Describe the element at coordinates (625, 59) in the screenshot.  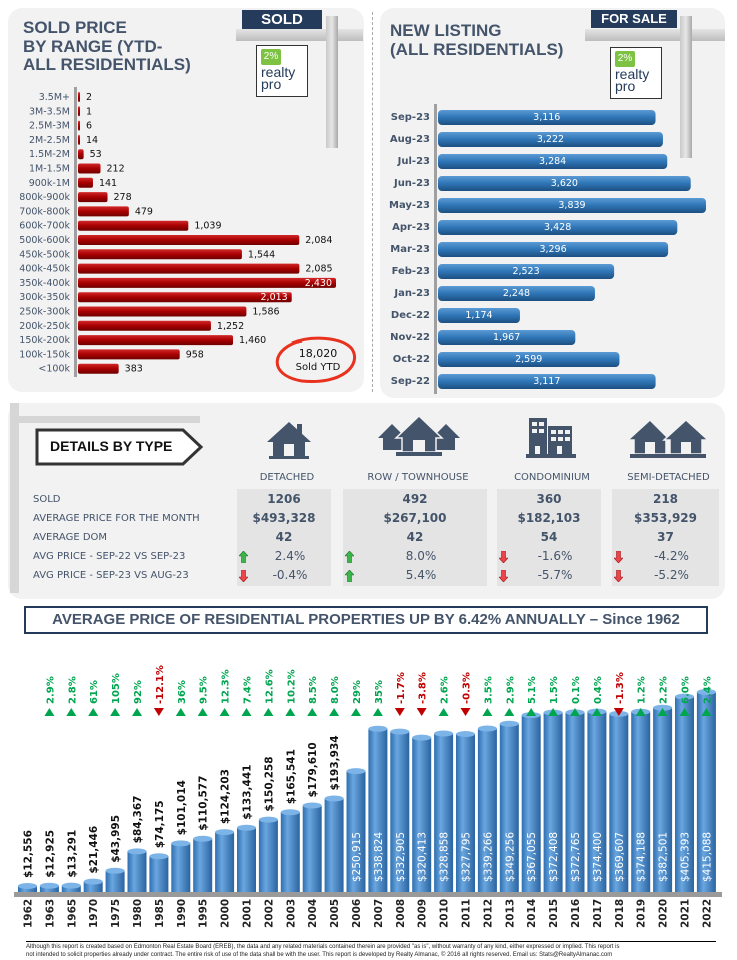
I see `logo-pct: 2%` at that location.